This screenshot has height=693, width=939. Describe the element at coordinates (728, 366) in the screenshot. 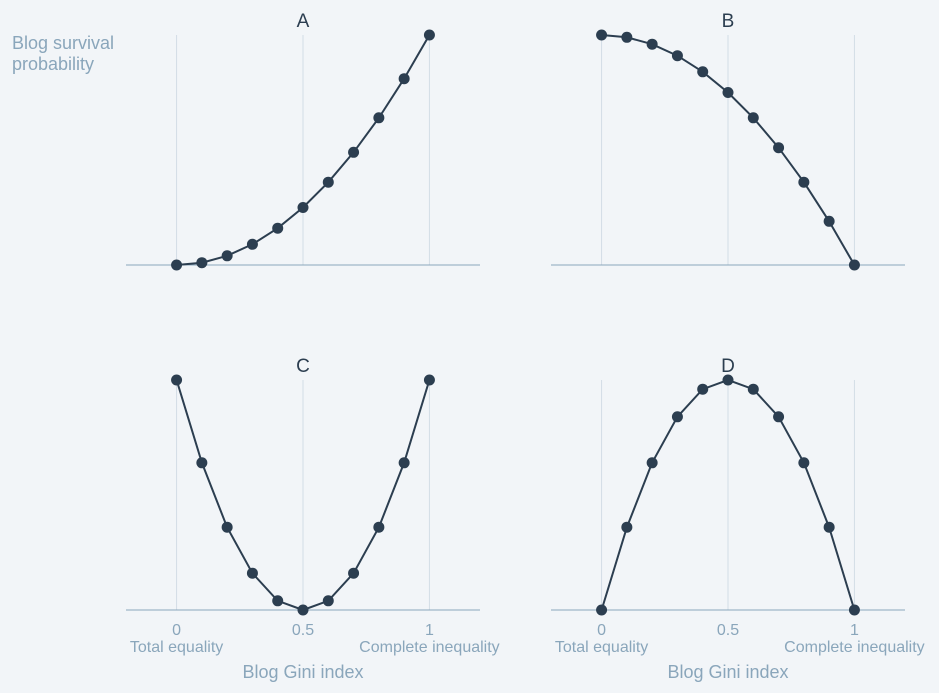

I see `panel-title: D` at that location.